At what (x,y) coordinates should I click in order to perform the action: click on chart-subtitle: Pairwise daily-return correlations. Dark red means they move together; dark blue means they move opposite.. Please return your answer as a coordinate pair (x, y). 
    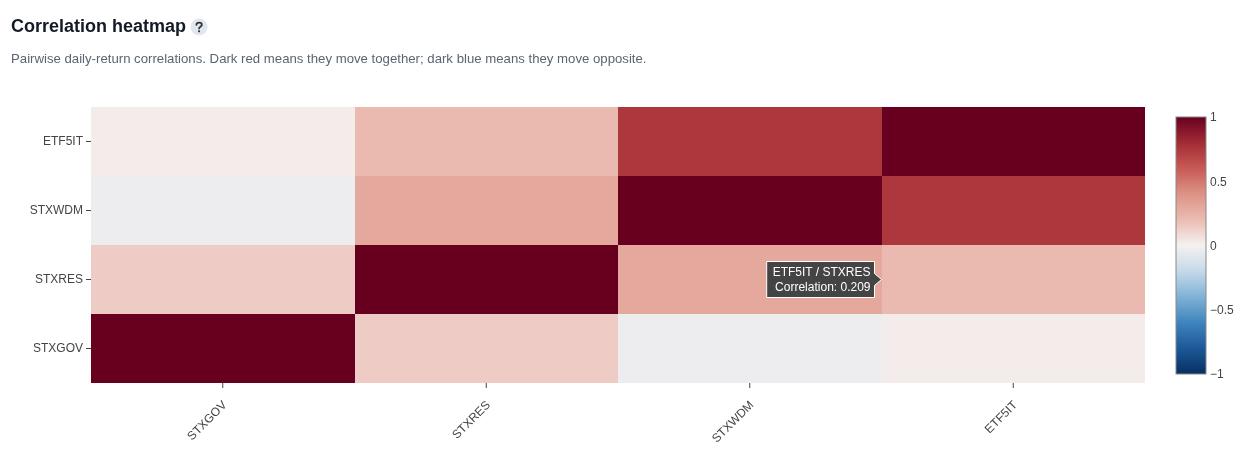
    Looking at the image, I should click on (329, 58).